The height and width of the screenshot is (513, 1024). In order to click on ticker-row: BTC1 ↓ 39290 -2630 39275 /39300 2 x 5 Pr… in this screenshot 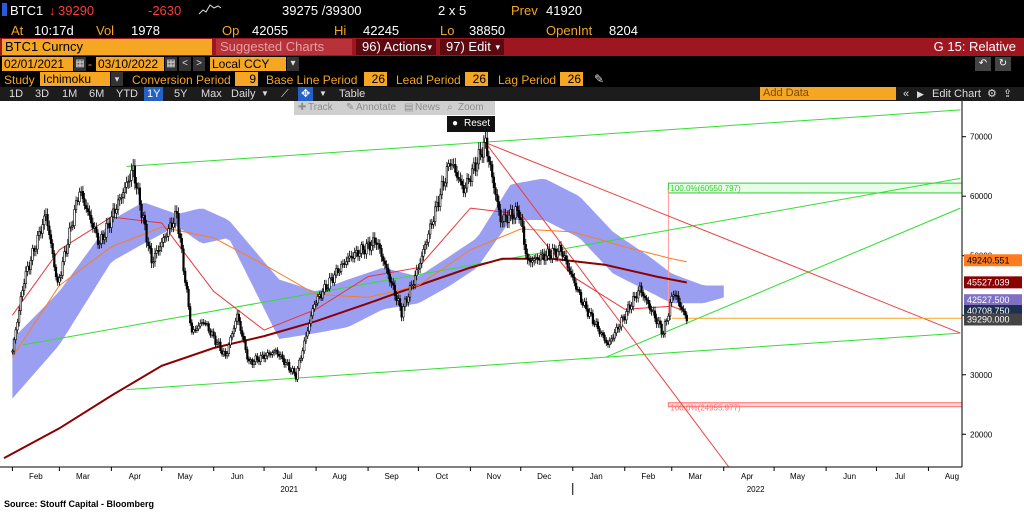, I will do `click(512, 10)`.